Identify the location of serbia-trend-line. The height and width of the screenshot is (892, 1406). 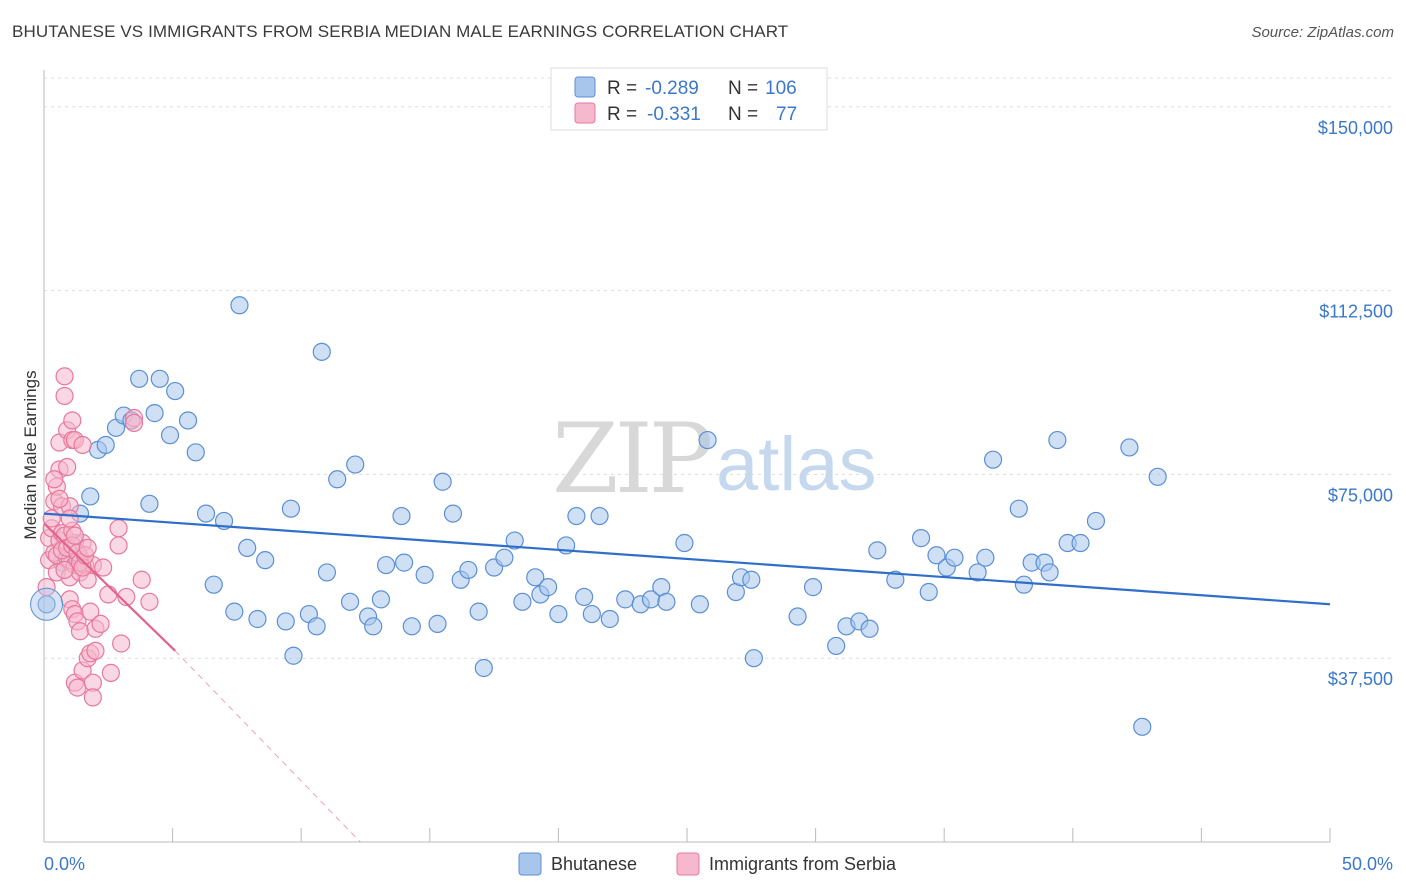
(109, 587).